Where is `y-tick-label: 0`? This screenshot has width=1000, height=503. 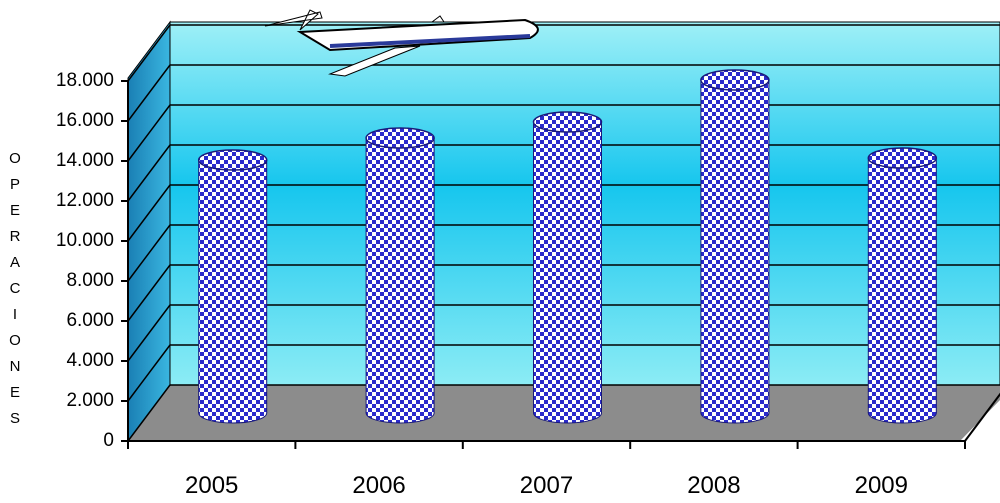 y-tick-label: 0 is located at coordinates (108, 440).